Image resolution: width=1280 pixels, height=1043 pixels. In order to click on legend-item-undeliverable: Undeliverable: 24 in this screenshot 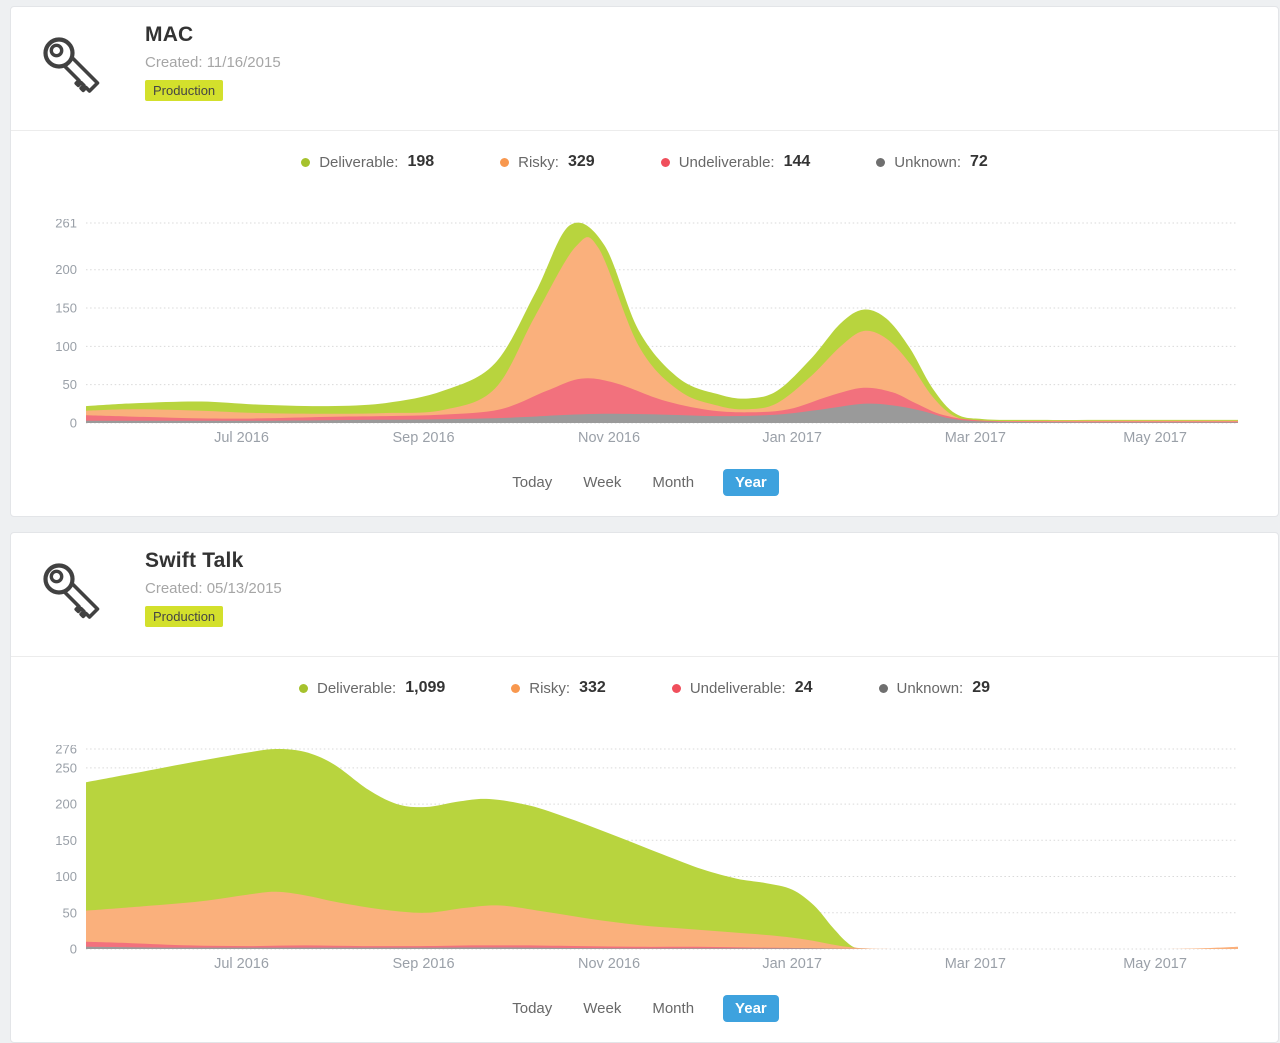, I will do `click(742, 688)`.